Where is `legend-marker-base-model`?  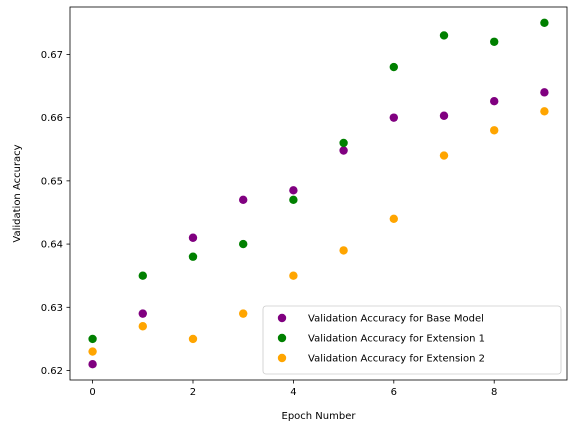 legend-marker-base-model is located at coordinates (282, 318).